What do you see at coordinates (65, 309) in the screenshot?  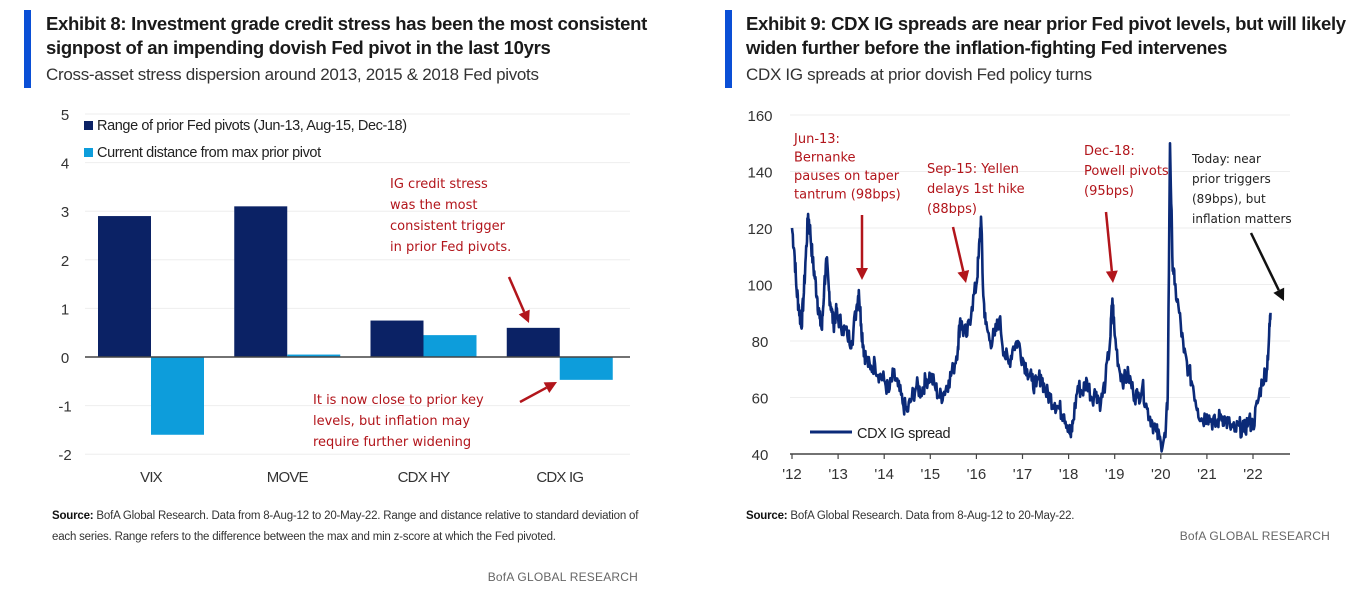 I see `y-tick-label: 1` at bounding box center [65, 309].